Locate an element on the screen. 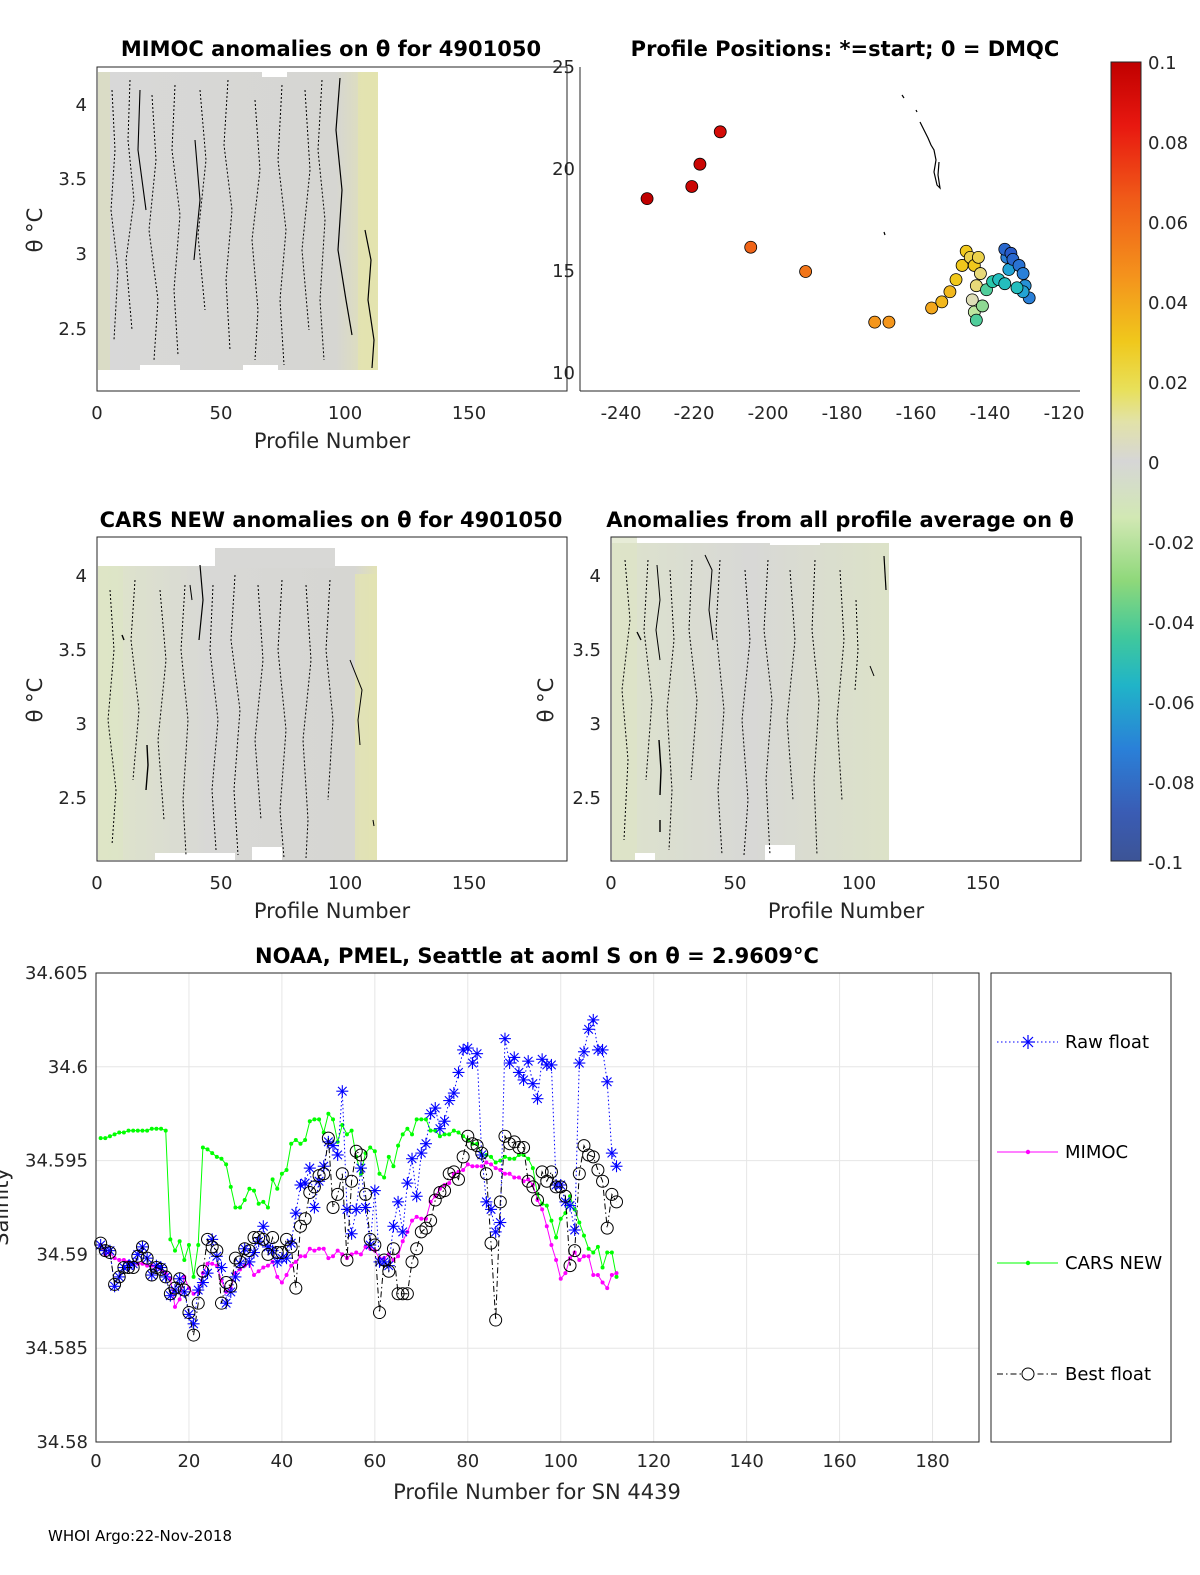 The height and width of the screenshot is (1575, 1200). cars-title: CARS NEW anomalies on θ for 4901050 is located at coordinates (331, 520).